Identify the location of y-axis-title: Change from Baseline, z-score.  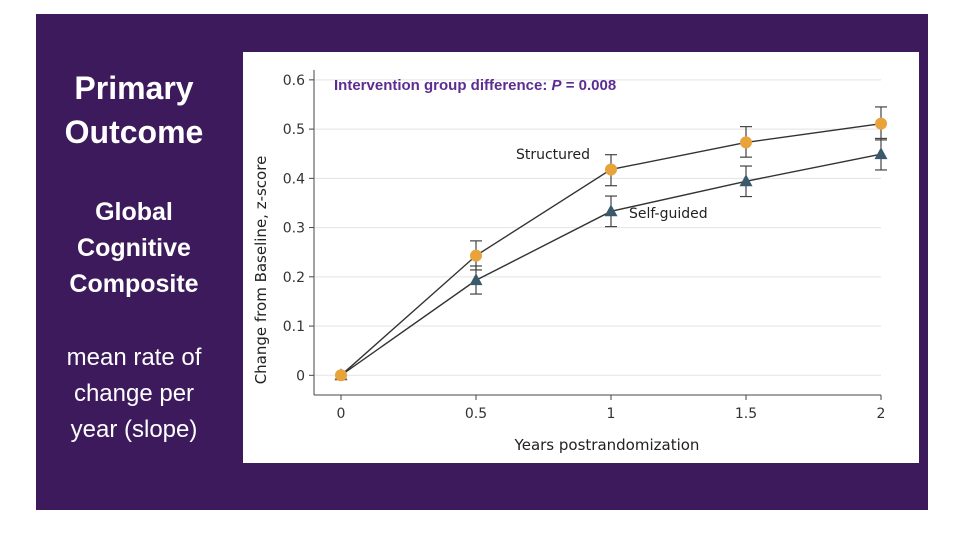
(261, 270).